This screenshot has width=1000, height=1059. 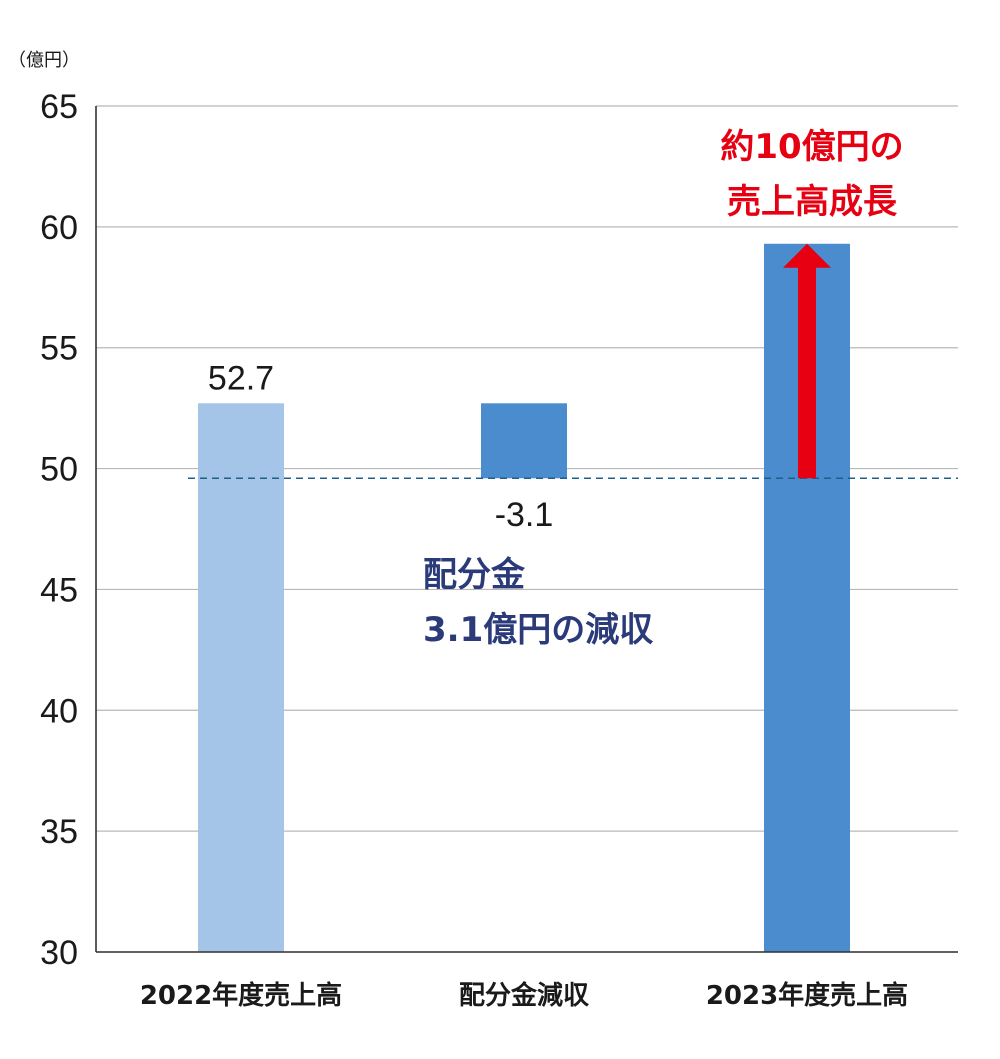 I want to click on category-label: 2022年度売上高, so click(x=241, y=995).